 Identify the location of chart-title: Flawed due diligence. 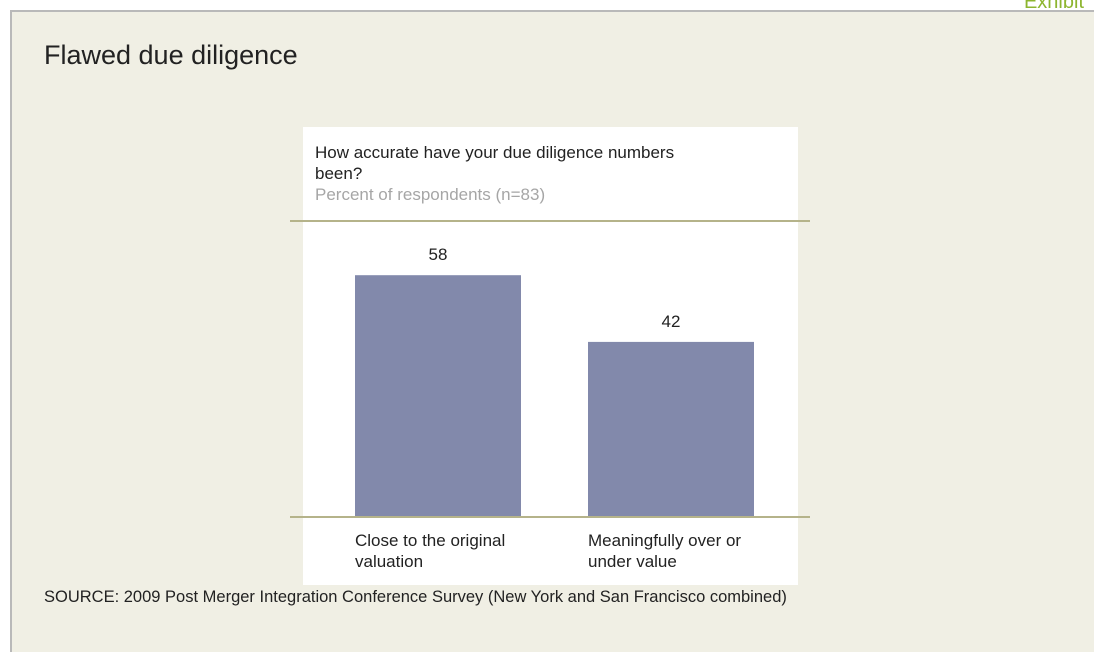
(171, 55).